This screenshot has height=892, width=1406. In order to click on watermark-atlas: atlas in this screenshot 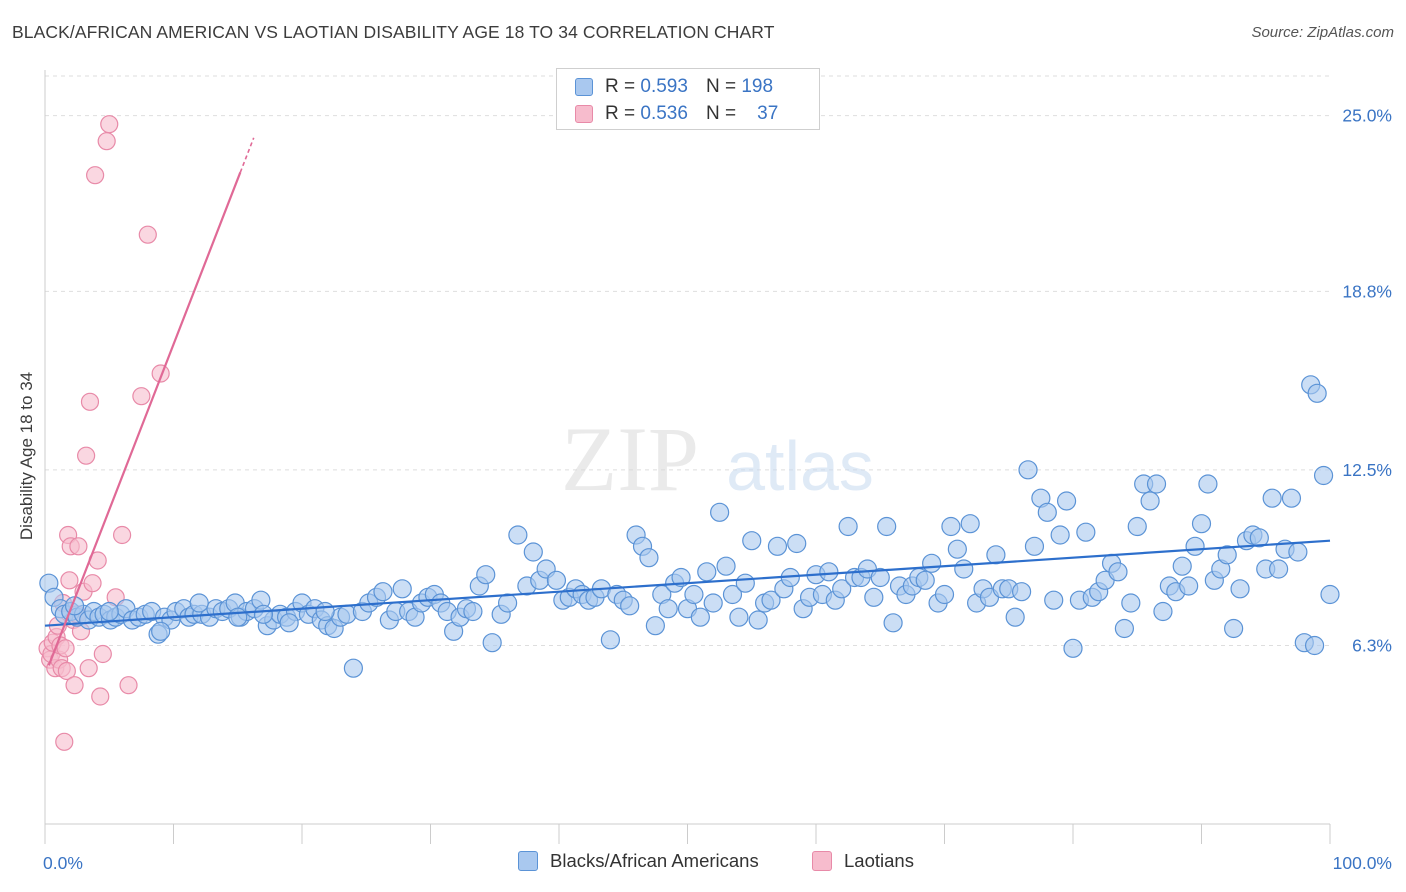, I will do `click(800, 466)`.